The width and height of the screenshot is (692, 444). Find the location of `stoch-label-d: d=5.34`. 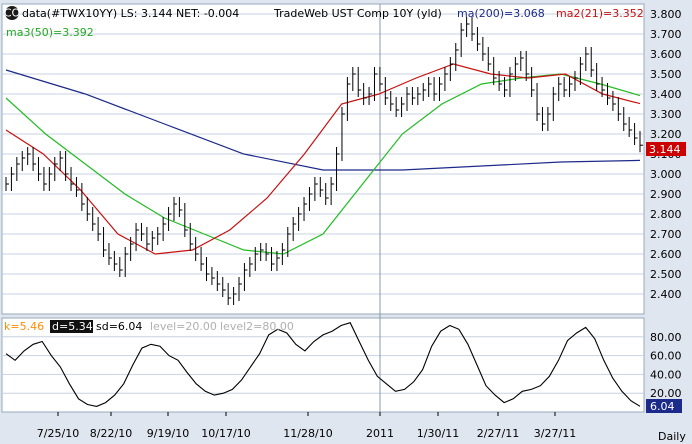

stoch-label-d: d=5.34 is located at coordinates (72, 326).